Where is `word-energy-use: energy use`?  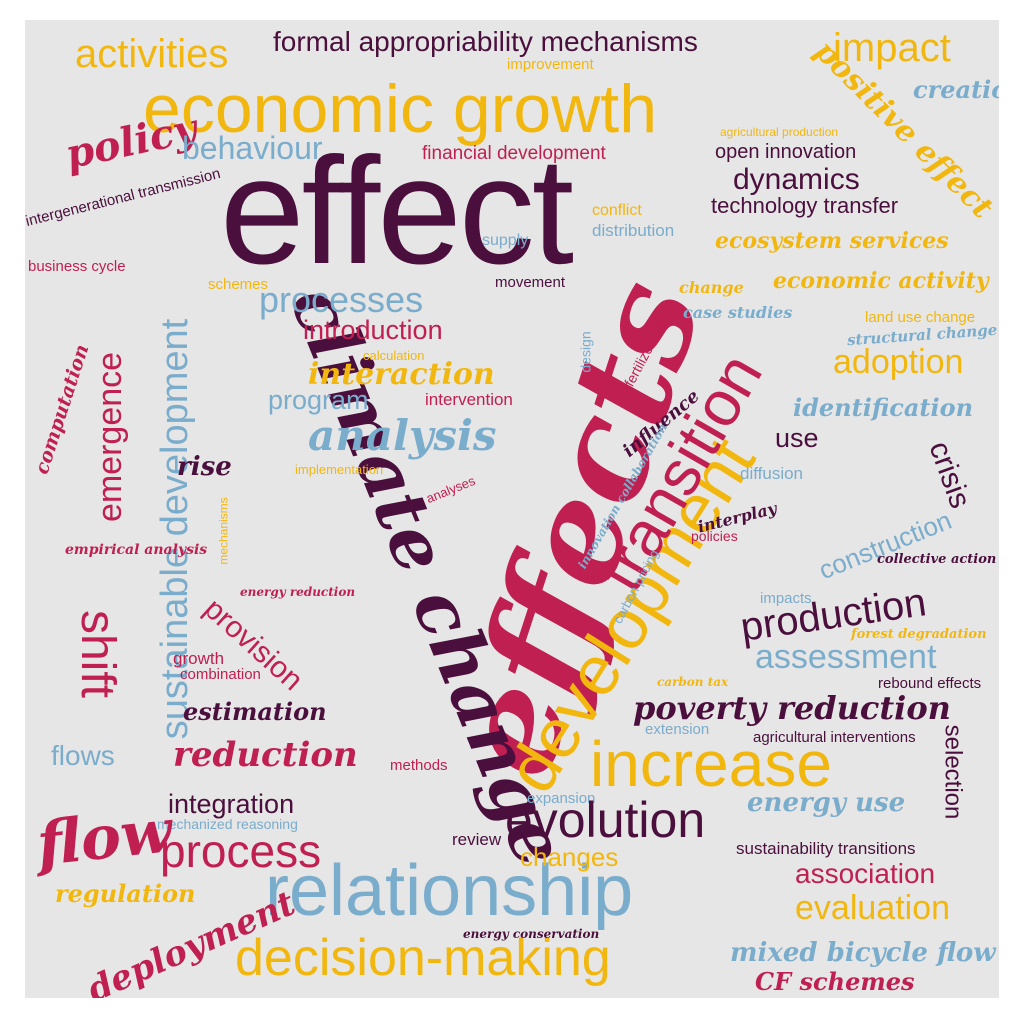 word-energy-use: energy use is located at coordinates (826, 803).